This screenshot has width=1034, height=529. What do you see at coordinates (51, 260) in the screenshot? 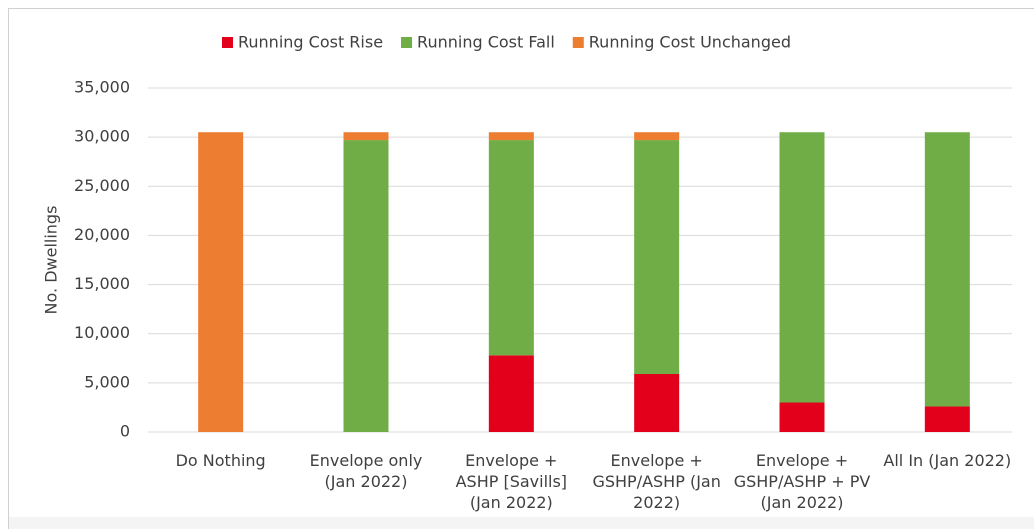
I see `y-axis-label: No. Dwellings` at bounding box center [51, 260].